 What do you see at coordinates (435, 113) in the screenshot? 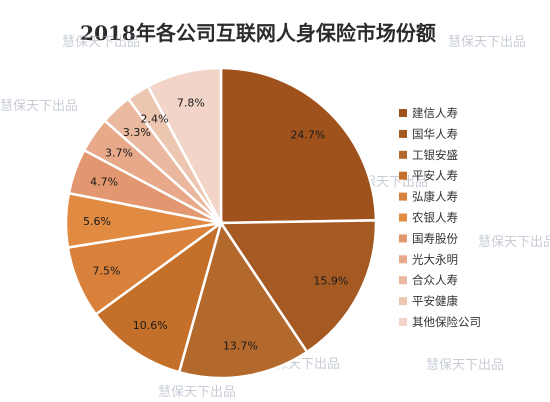
I see `legend-label: 建信人寿` at bounding box center [435, 113].